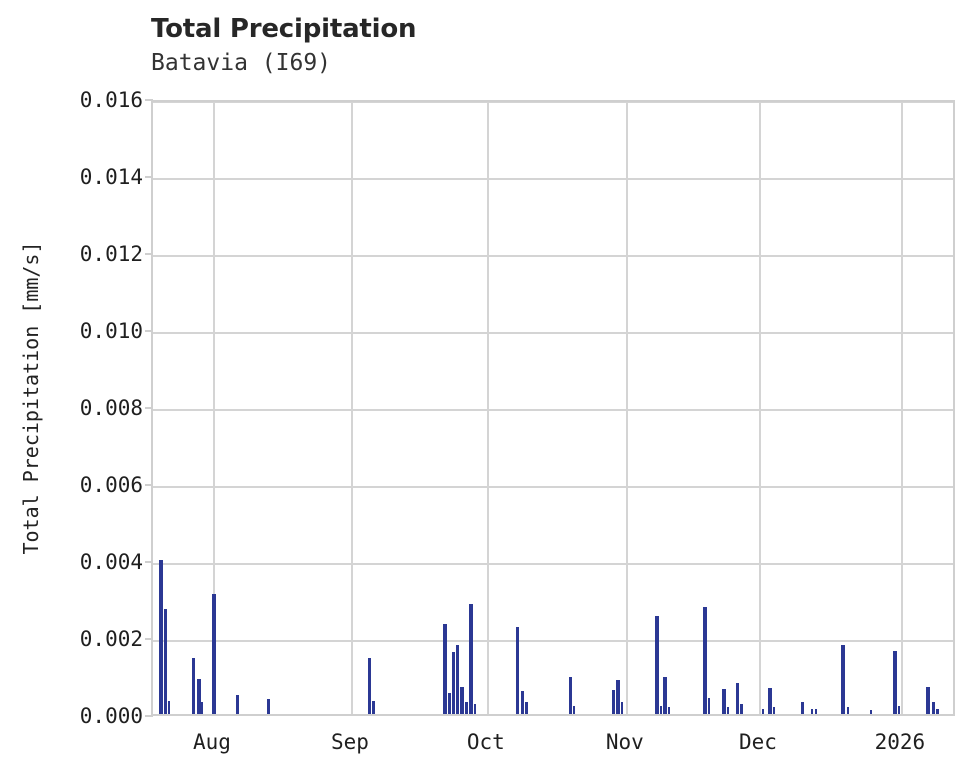 The image size is (980, 780). Describe the element at coordinates (111, 562) in the screenshot. I see `y-axis-tick-label: 0.004` at that location.